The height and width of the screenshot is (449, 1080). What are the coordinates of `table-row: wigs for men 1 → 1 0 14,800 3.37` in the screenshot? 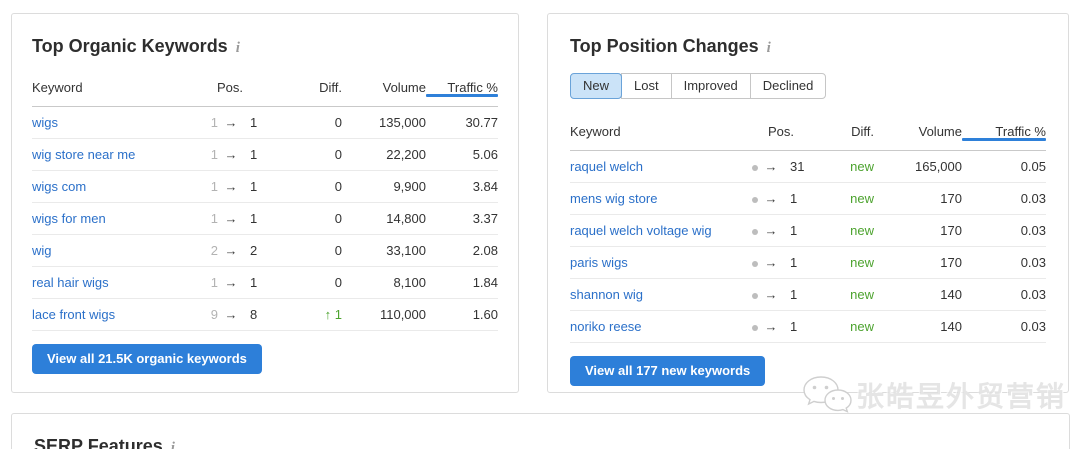 It's located at (265, 219).